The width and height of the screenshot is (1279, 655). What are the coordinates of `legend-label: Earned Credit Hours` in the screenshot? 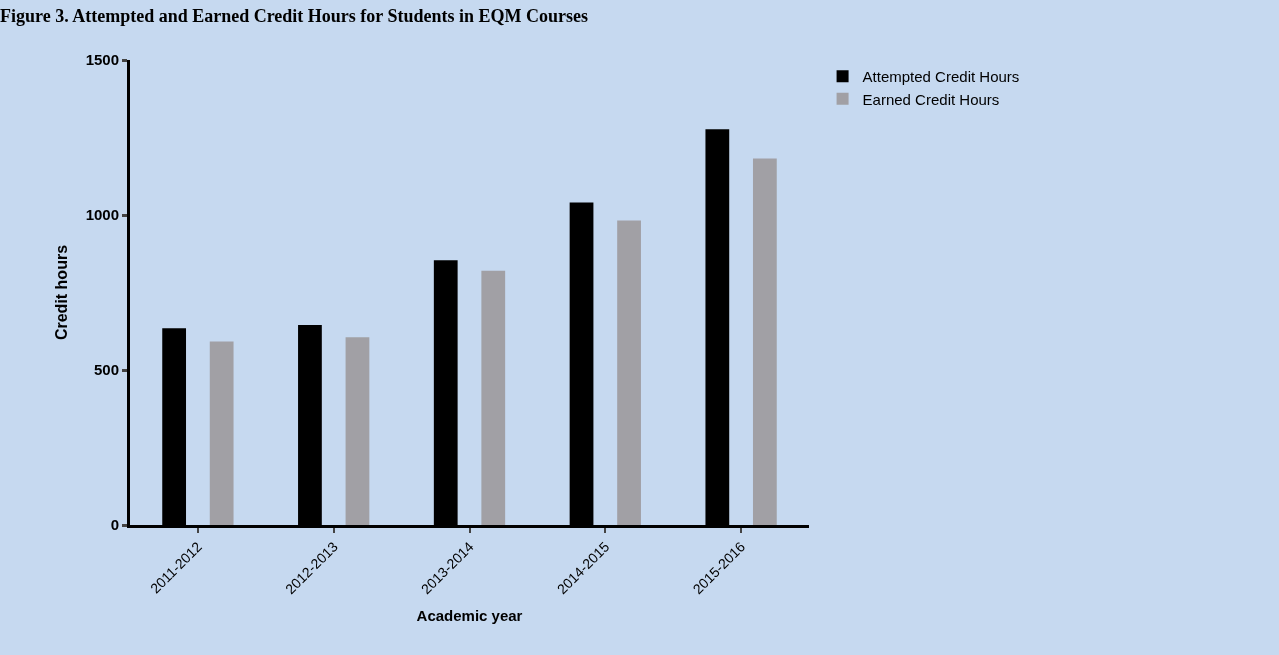 It's located at (931, 99).